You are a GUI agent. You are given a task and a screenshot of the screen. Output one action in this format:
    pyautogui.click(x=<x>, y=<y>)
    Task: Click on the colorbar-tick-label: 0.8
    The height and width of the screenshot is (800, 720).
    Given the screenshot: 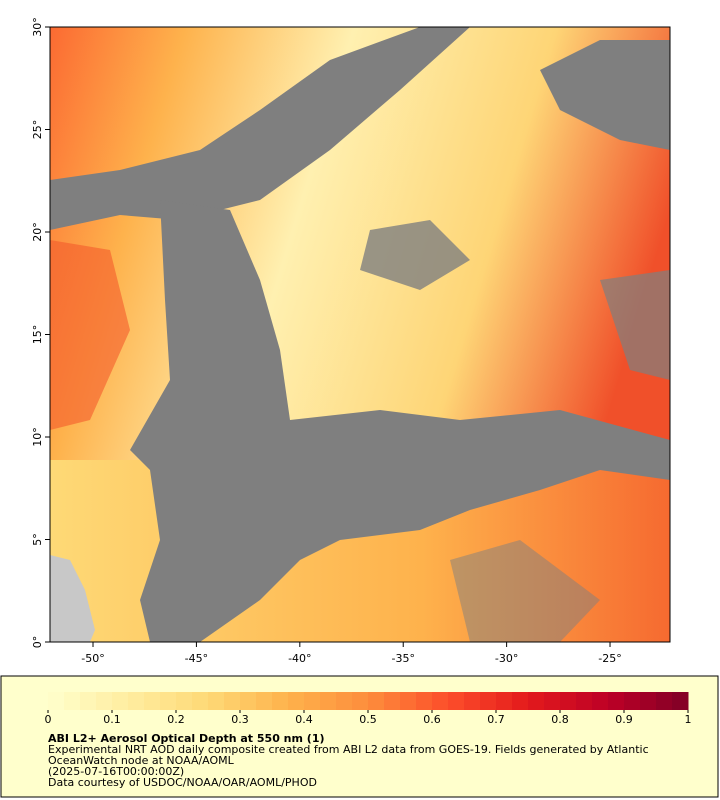 What is the action you would take?
    pyautogui.click(x=560, y=719)
    